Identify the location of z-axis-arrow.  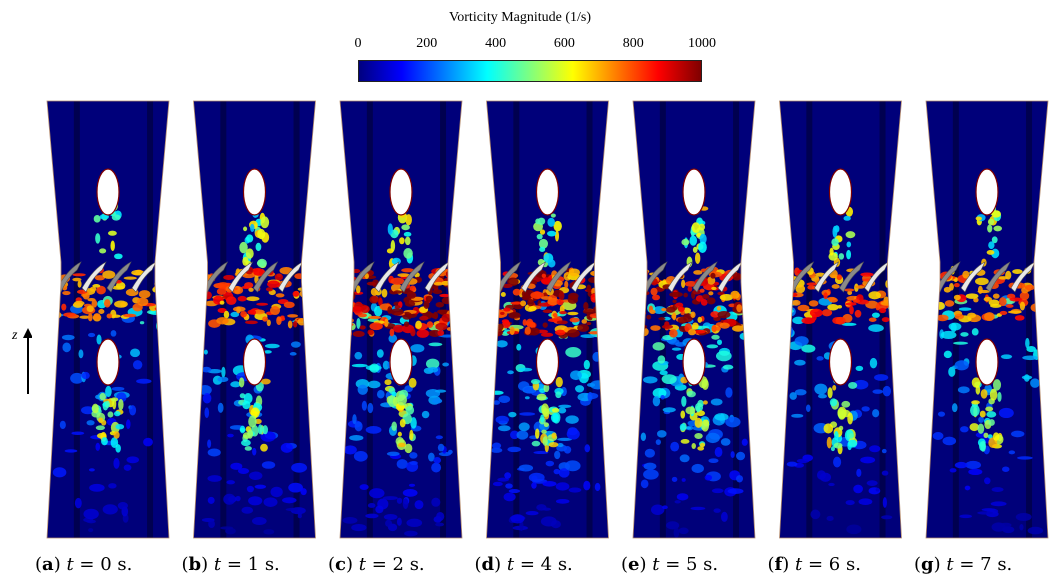
(27, 361).